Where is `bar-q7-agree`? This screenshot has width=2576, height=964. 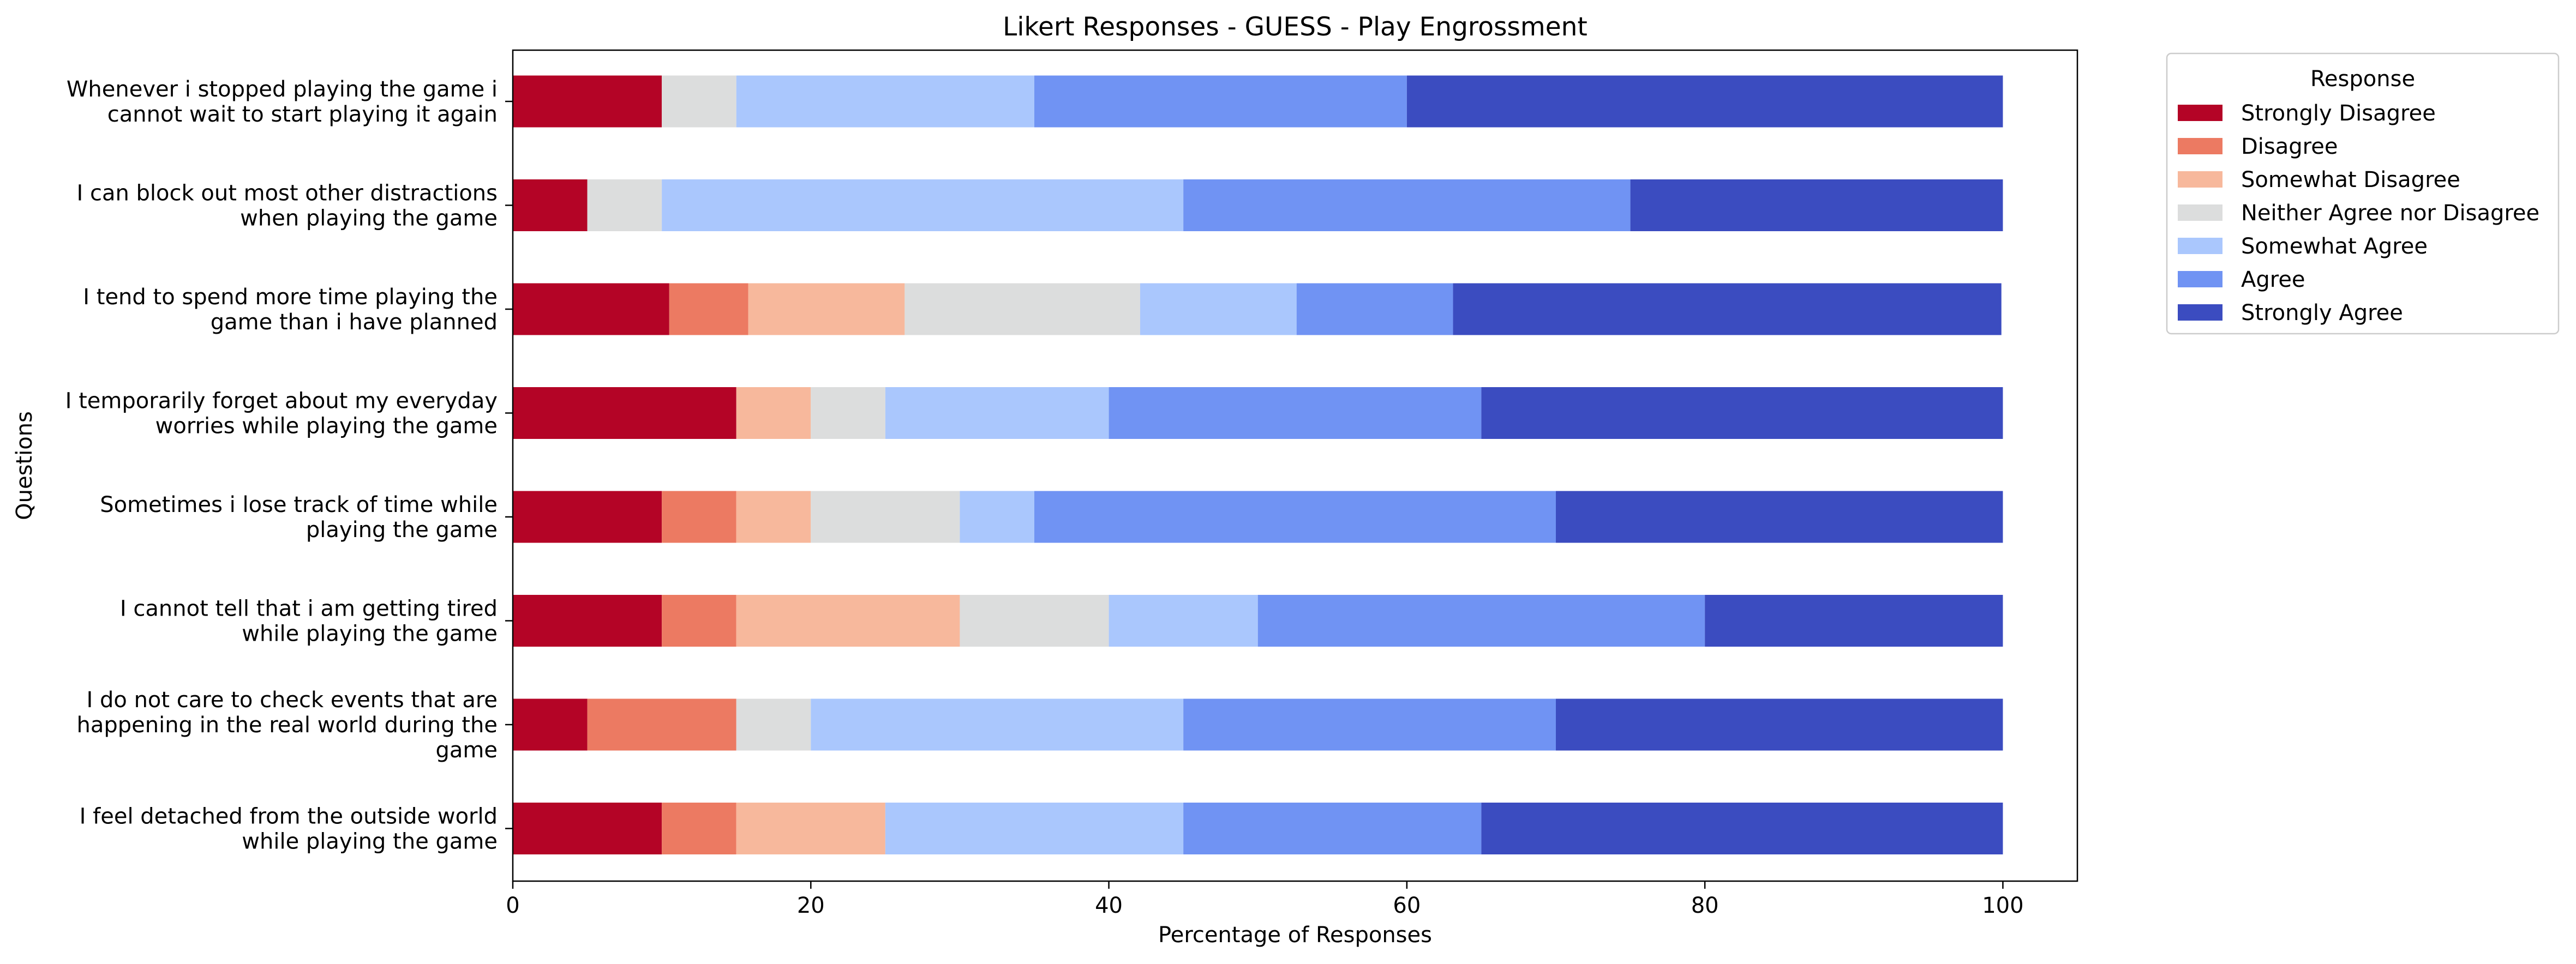
bar-q7-agree is located at coordinates (1369, 724).